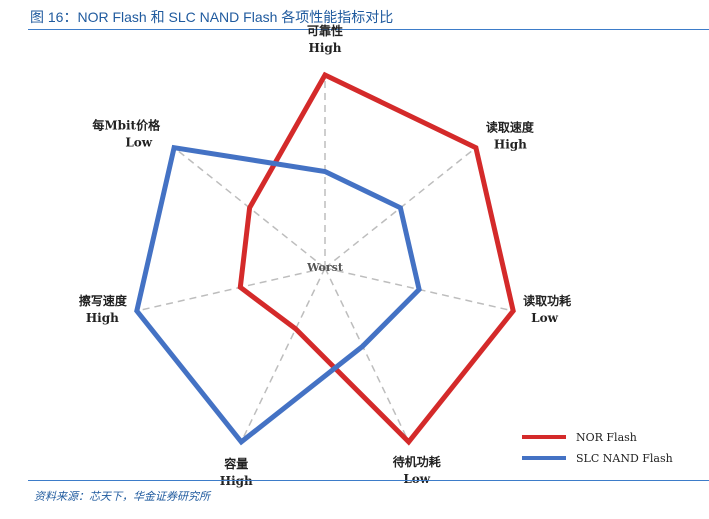 This screenshot has width=709, height=519. Describe the element at coordinates (510, 127) in the screenshot. I see `axis-label-2: 读取速度` at that location.